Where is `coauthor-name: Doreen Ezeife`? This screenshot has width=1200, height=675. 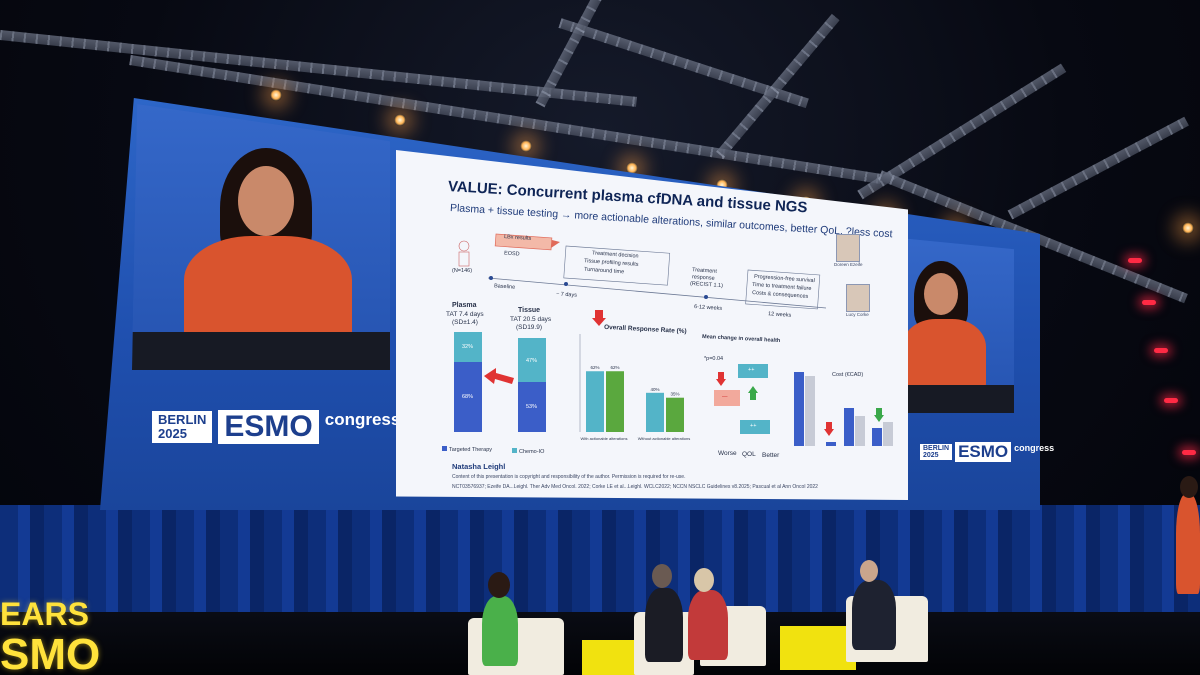 coauthor-name: Doreen Ezeife is located at coordinates (848, 264).